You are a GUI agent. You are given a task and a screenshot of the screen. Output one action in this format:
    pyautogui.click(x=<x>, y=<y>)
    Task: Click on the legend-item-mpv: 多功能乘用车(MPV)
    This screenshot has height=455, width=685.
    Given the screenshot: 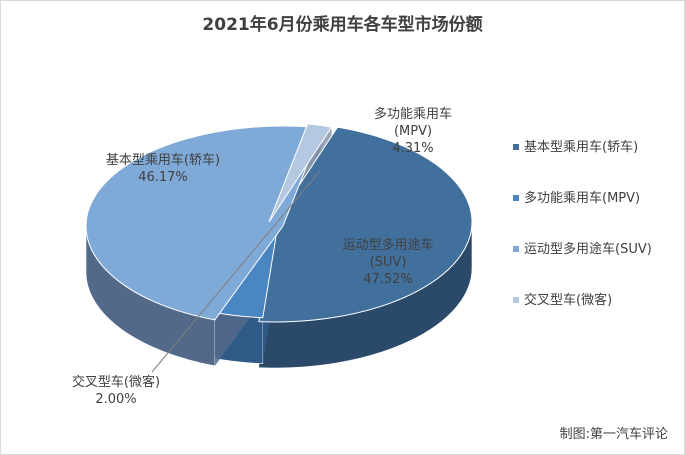 What is the action you would take?
    pyautogui.click(x=598, y=198)
    